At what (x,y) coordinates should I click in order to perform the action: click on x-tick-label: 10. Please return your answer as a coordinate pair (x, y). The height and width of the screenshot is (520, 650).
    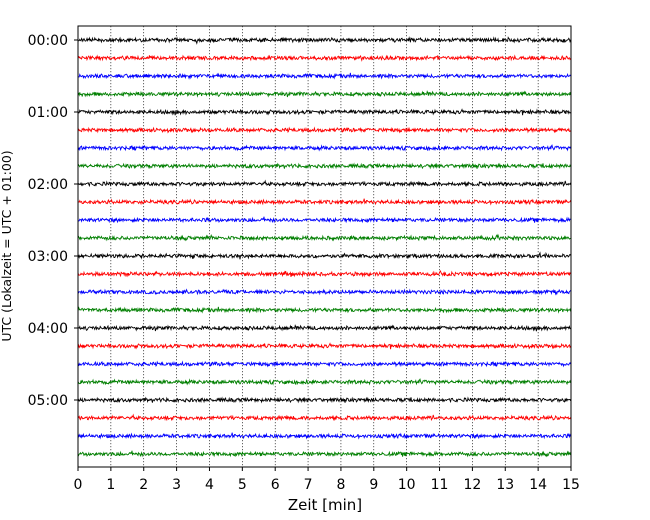
    Looking at the image, I should click on (407, 485).